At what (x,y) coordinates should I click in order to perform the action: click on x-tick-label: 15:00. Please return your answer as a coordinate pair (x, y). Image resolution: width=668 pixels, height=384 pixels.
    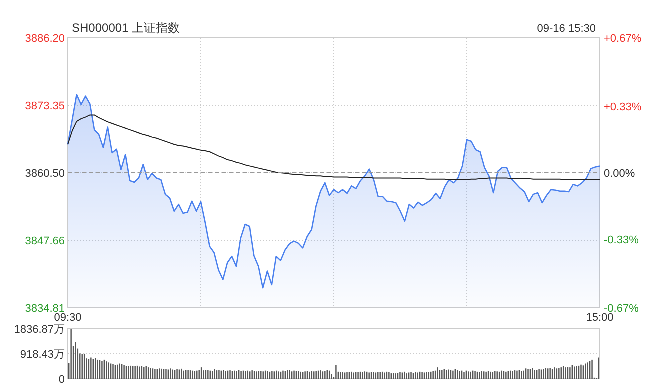
    Looking at the image, I should click on (600, 318).